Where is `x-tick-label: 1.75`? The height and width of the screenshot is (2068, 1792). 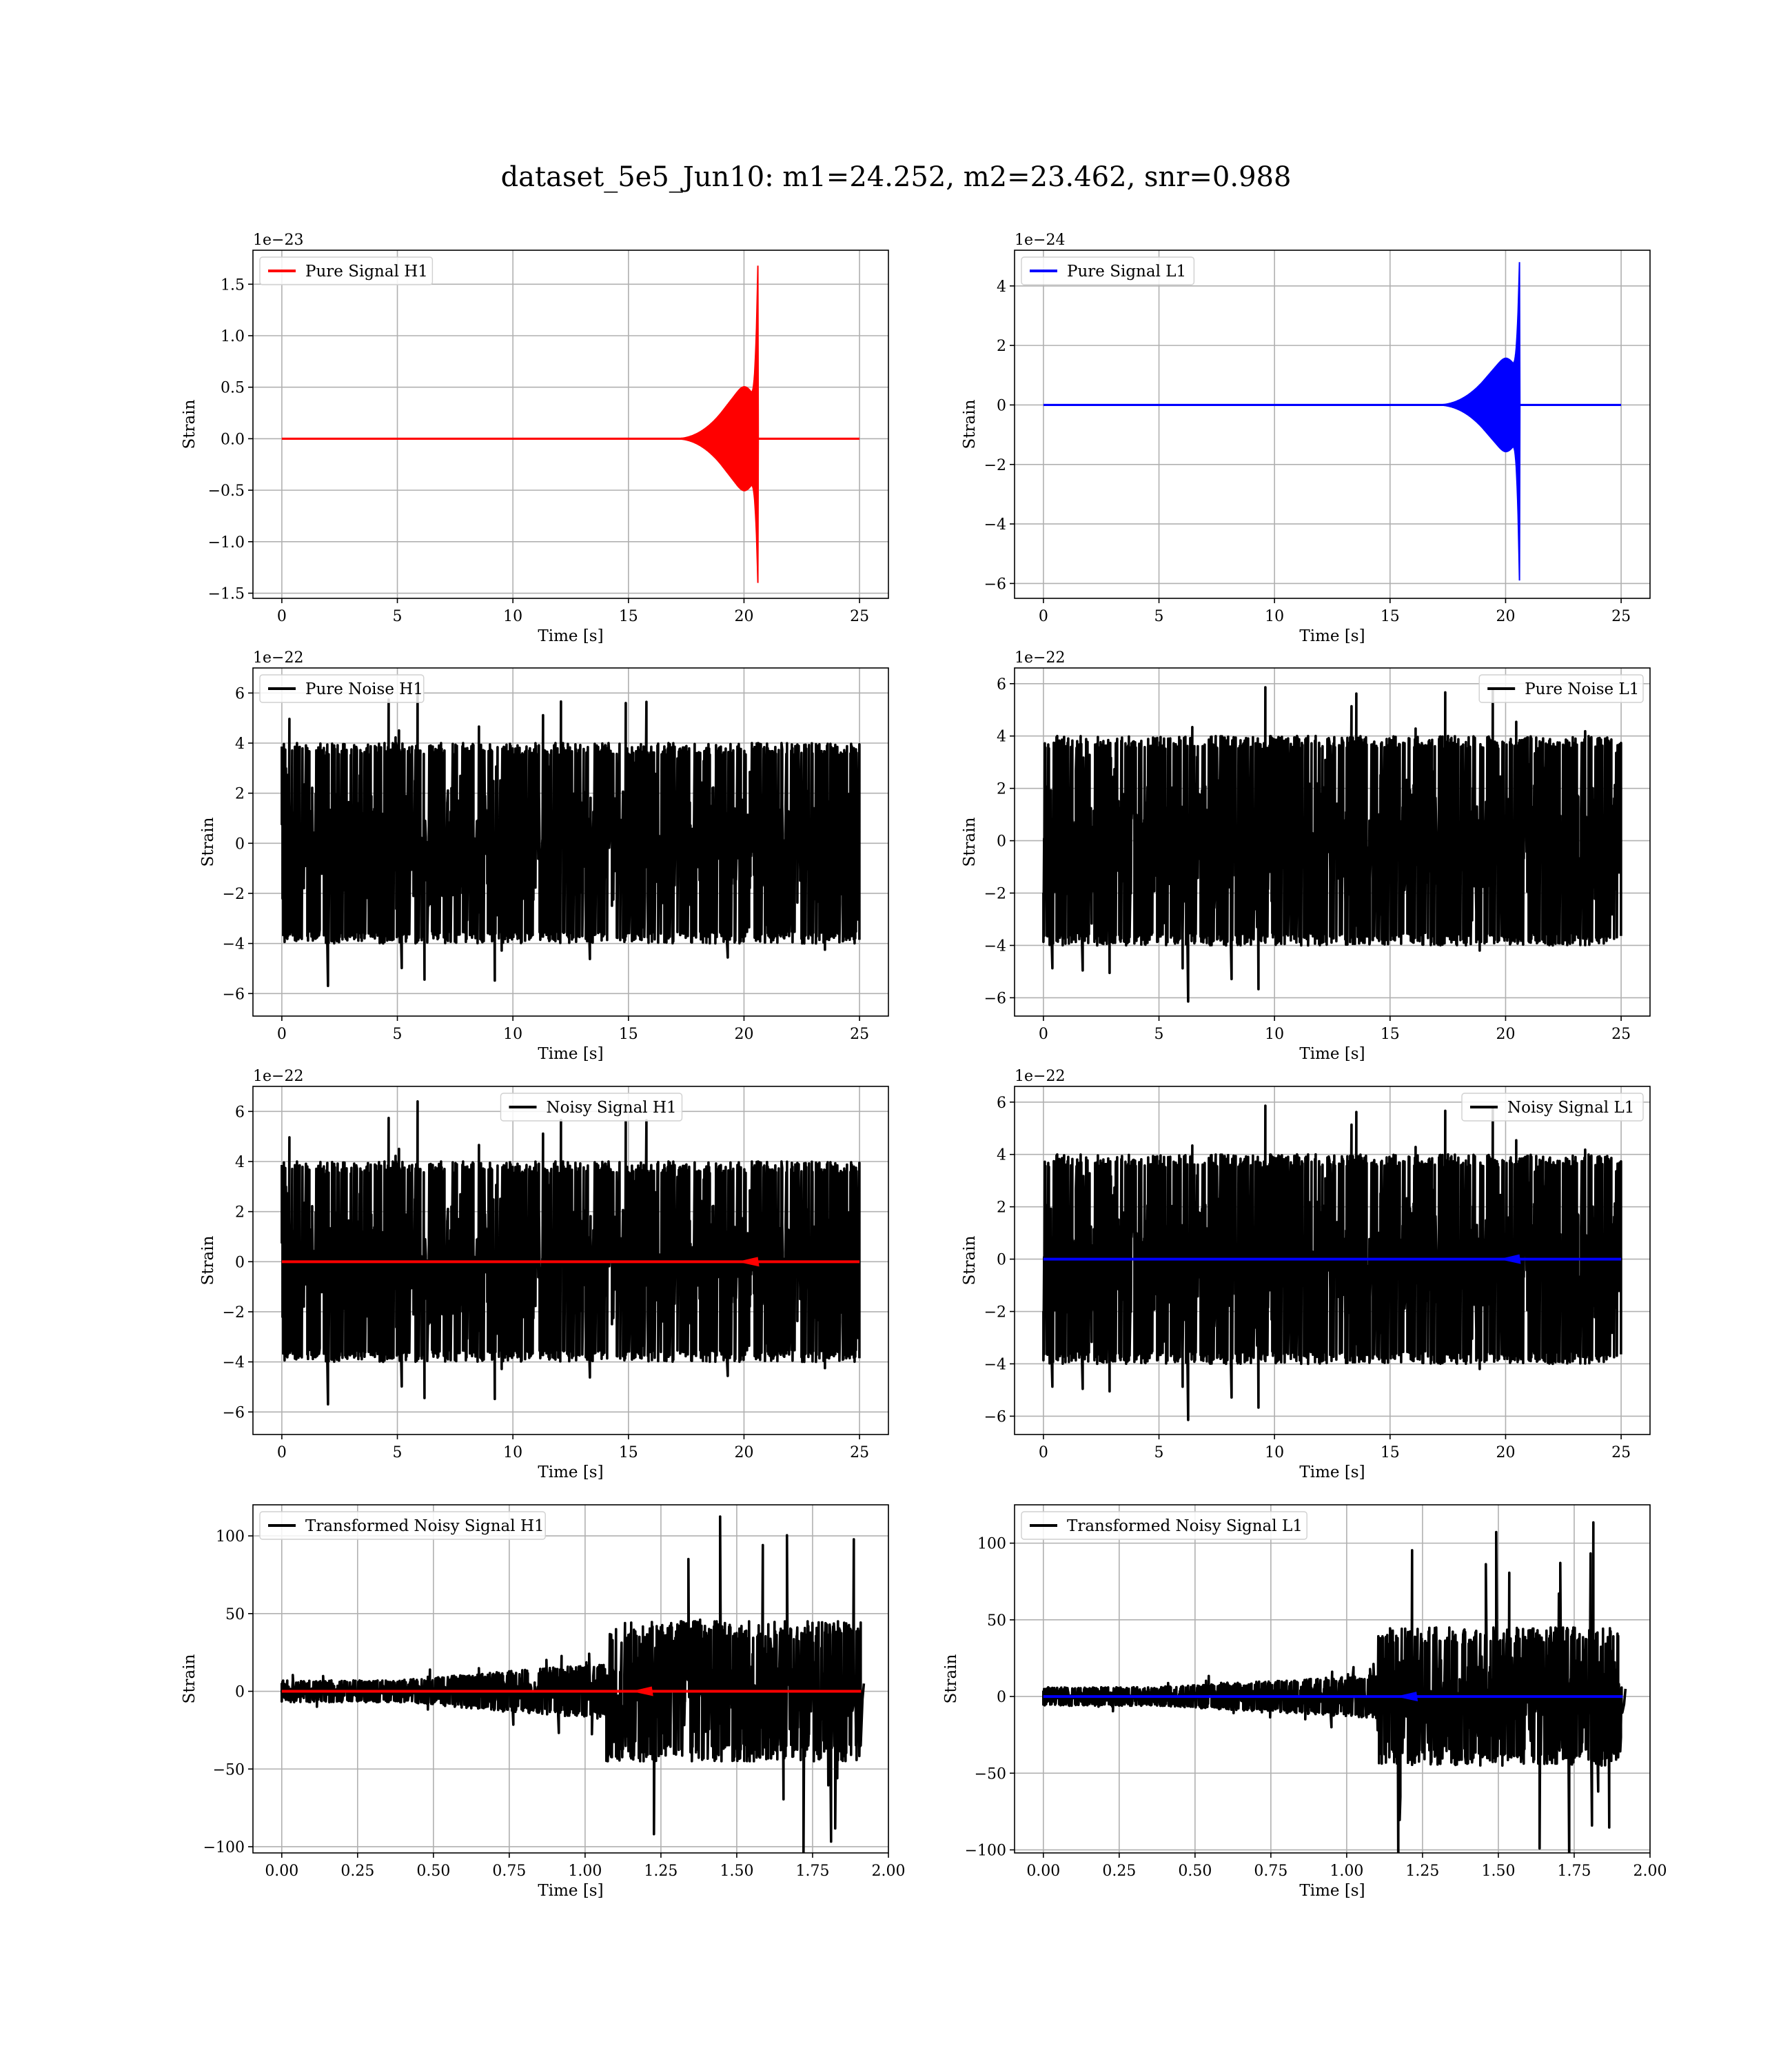 x-tick-label: 1.75 is located at coordinates (812, 1871).